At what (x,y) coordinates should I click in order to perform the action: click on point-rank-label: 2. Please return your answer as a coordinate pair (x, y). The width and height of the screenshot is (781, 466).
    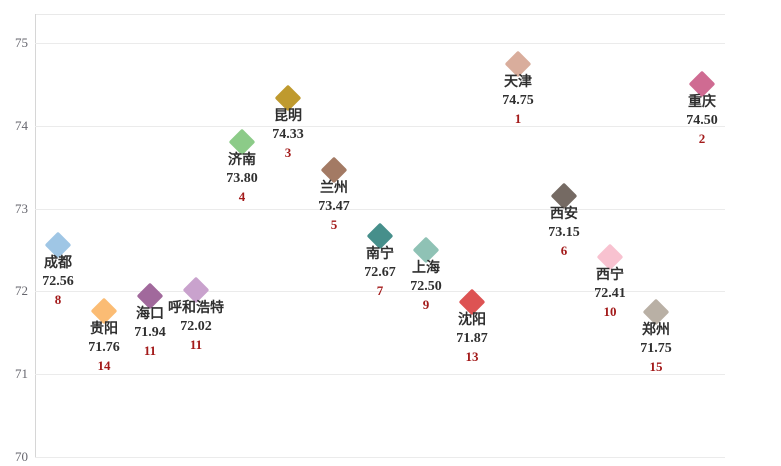
    Looking at the image, I should click on (702, 138).